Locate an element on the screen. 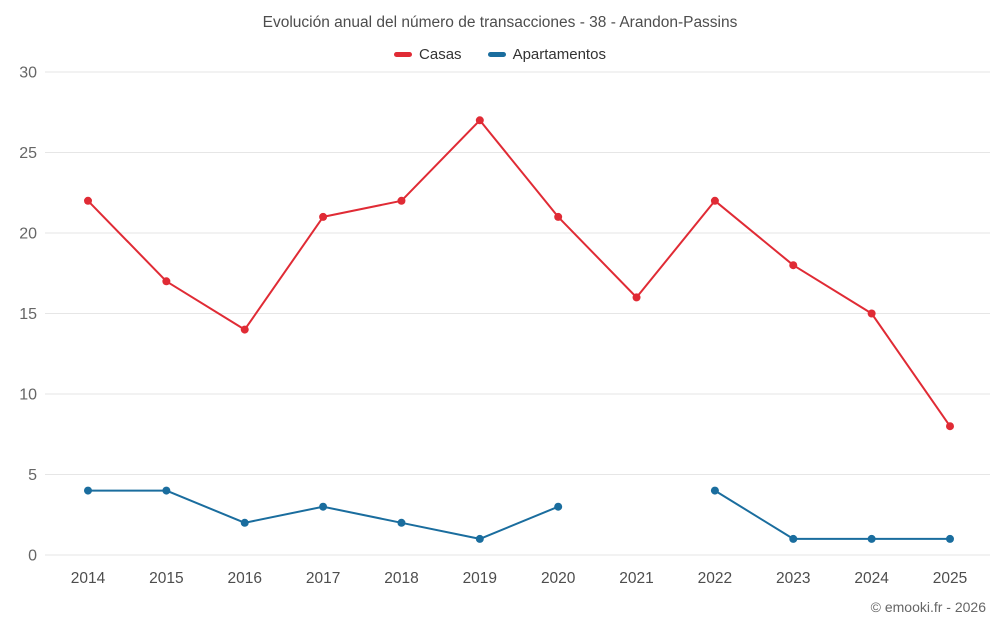 Image resolution: width=1000 pixels, height=625 pixels. x-axis-label: 2018 is located at coordinates (401, 578).